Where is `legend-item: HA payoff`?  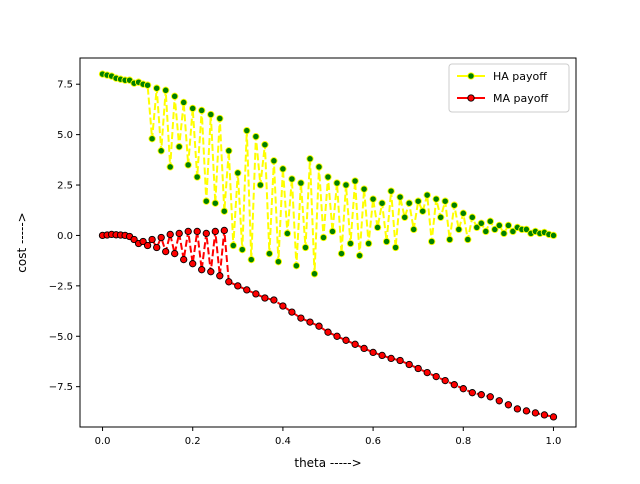 legend-item: HA payoff is located at coordinates (502, 76).